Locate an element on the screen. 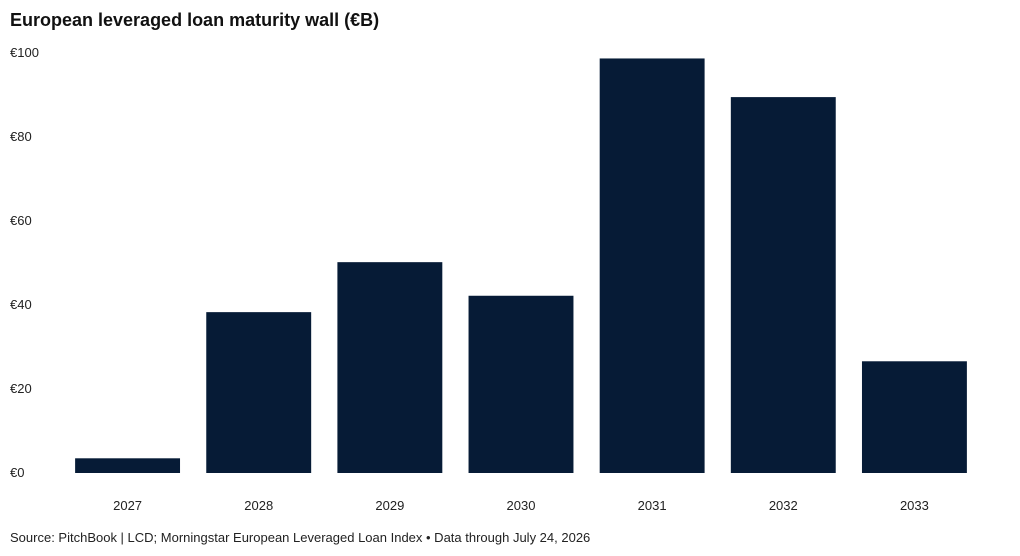 Image resolution: width=1020 pixels, height=556 pixels. y-tick-label: €80 is located at coordinates (21, 136).